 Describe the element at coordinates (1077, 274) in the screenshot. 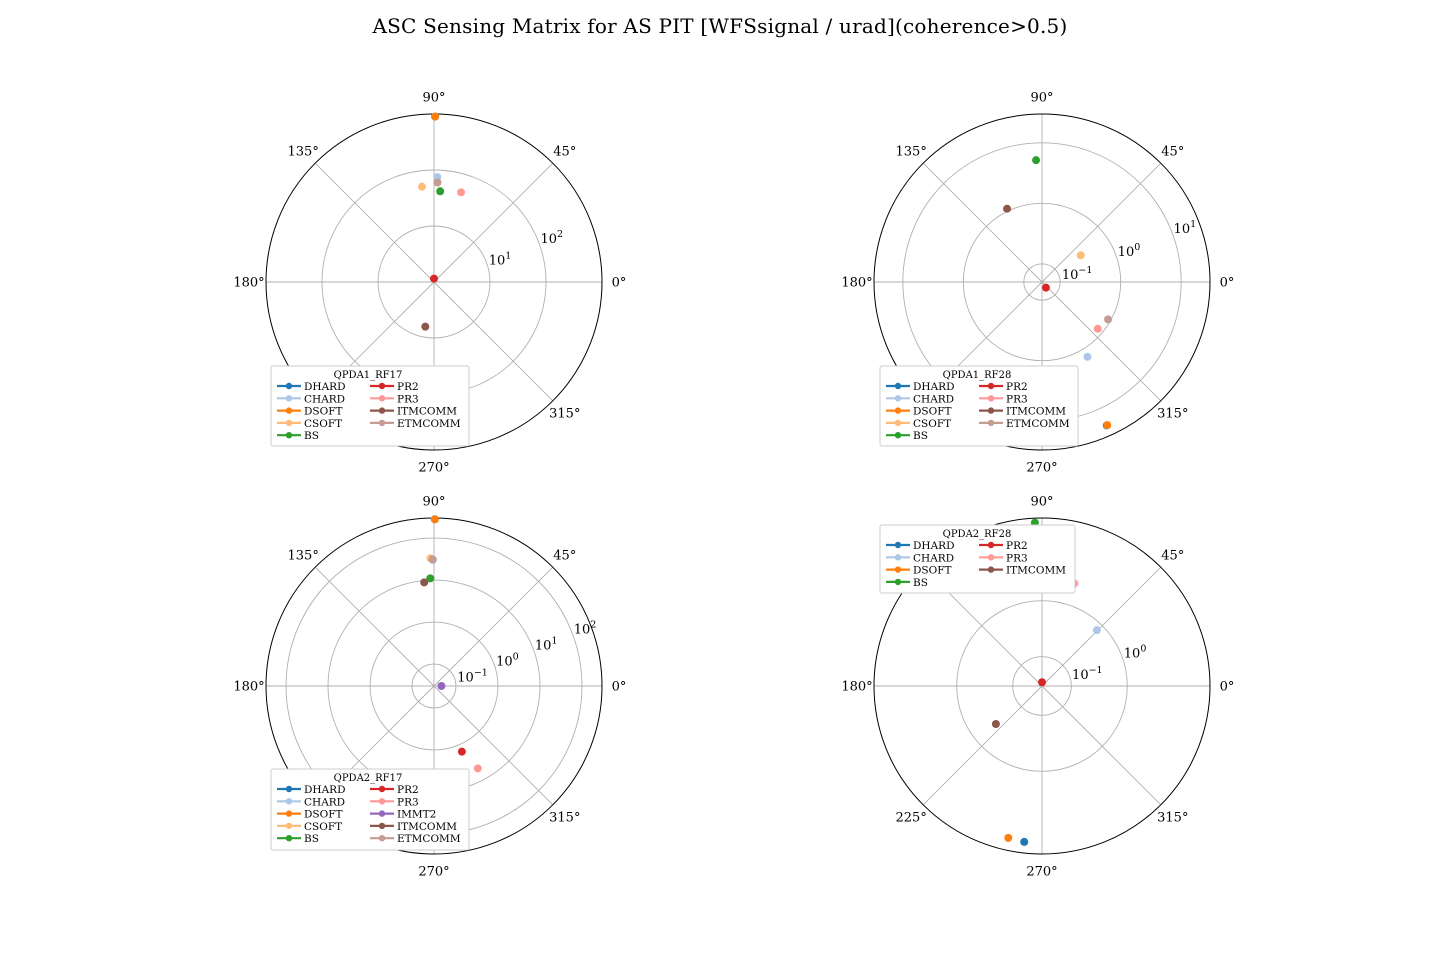

I see `radial-tick-label: 10⁻¹` at that location.